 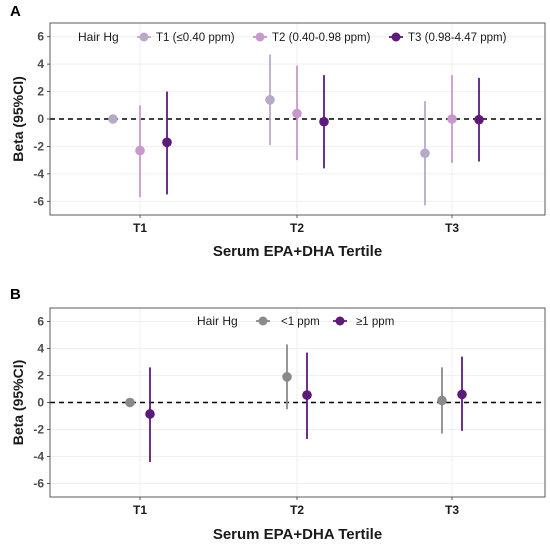 What do you see at coordinates (442, 400) in the screenshot?
I see `point-b-s1-t3` at bounding box center [442, 400].